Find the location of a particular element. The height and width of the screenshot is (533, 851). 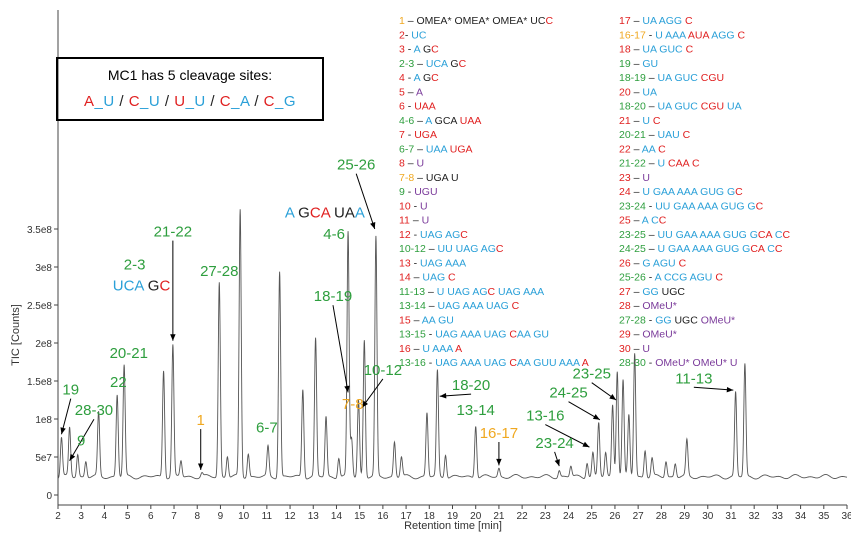

peak-annotation: 13-16 is located at coordinates (558, 428).